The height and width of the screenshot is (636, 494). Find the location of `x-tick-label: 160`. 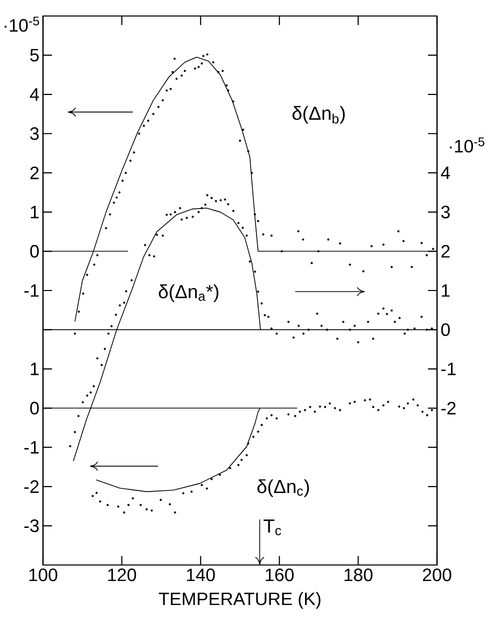

x-tick-label: 160 is located at coordinates (280, 575).